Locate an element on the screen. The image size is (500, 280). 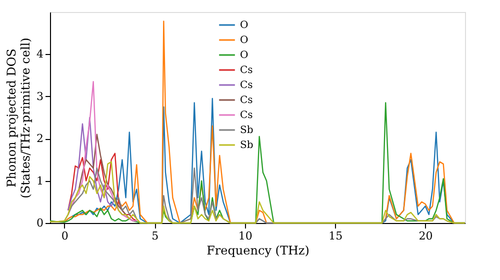
x-tick-label: 15 is located at coordinates (335, 236).